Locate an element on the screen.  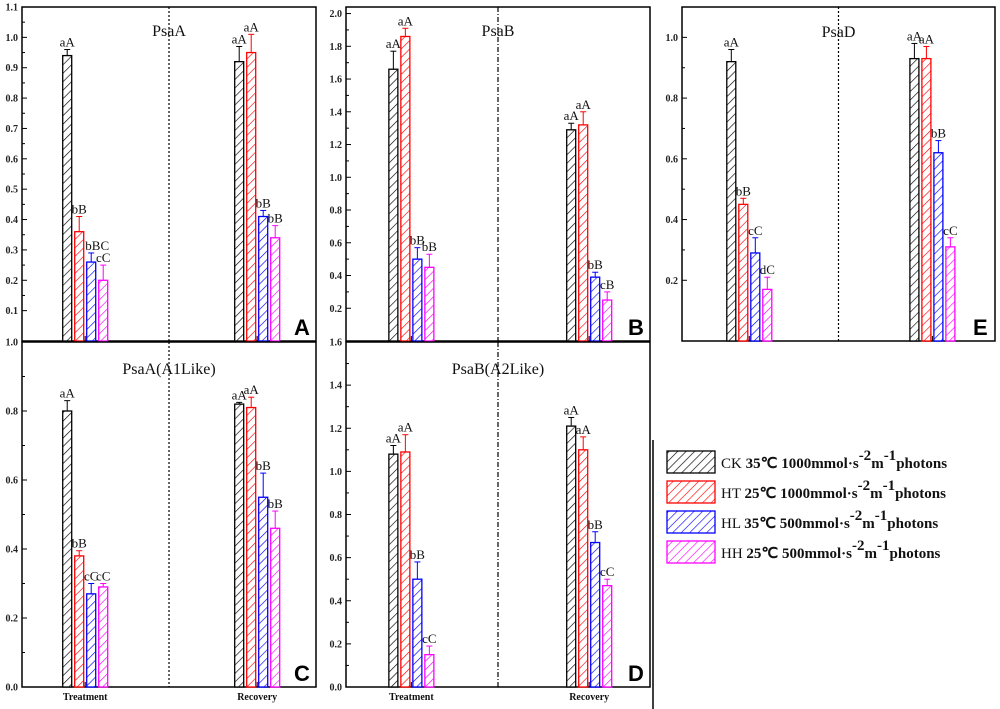
significance-label: bBC is located at coordinates (97, 245).